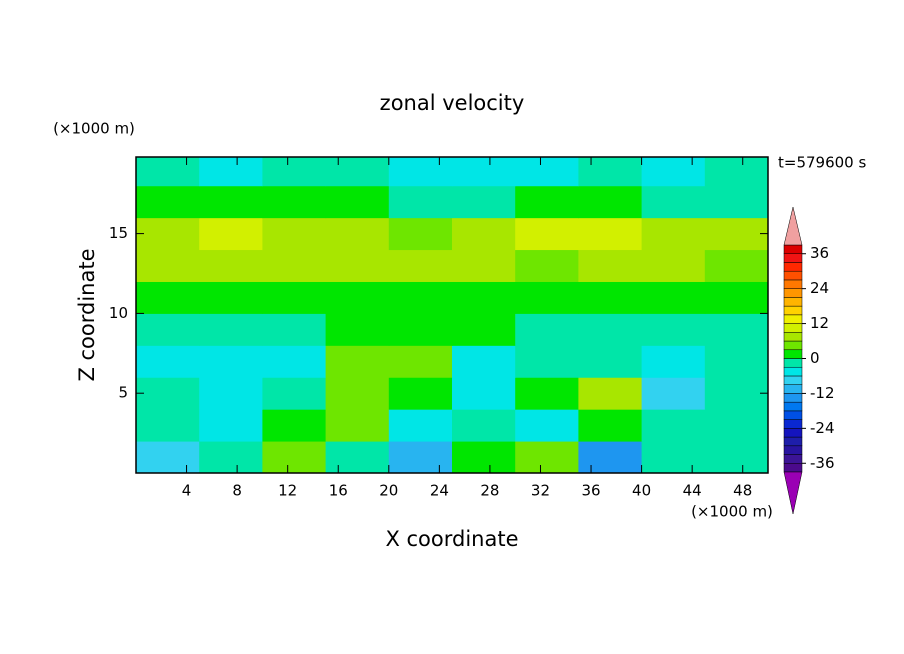  I want to click on colorbar-tick-label: 12, so click(819, 323).